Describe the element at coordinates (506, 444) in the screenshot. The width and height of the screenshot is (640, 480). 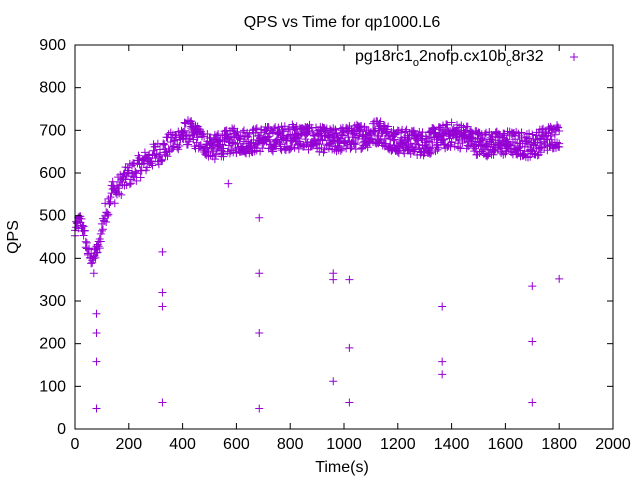
I see `x-tick-label: 1600` at that location.